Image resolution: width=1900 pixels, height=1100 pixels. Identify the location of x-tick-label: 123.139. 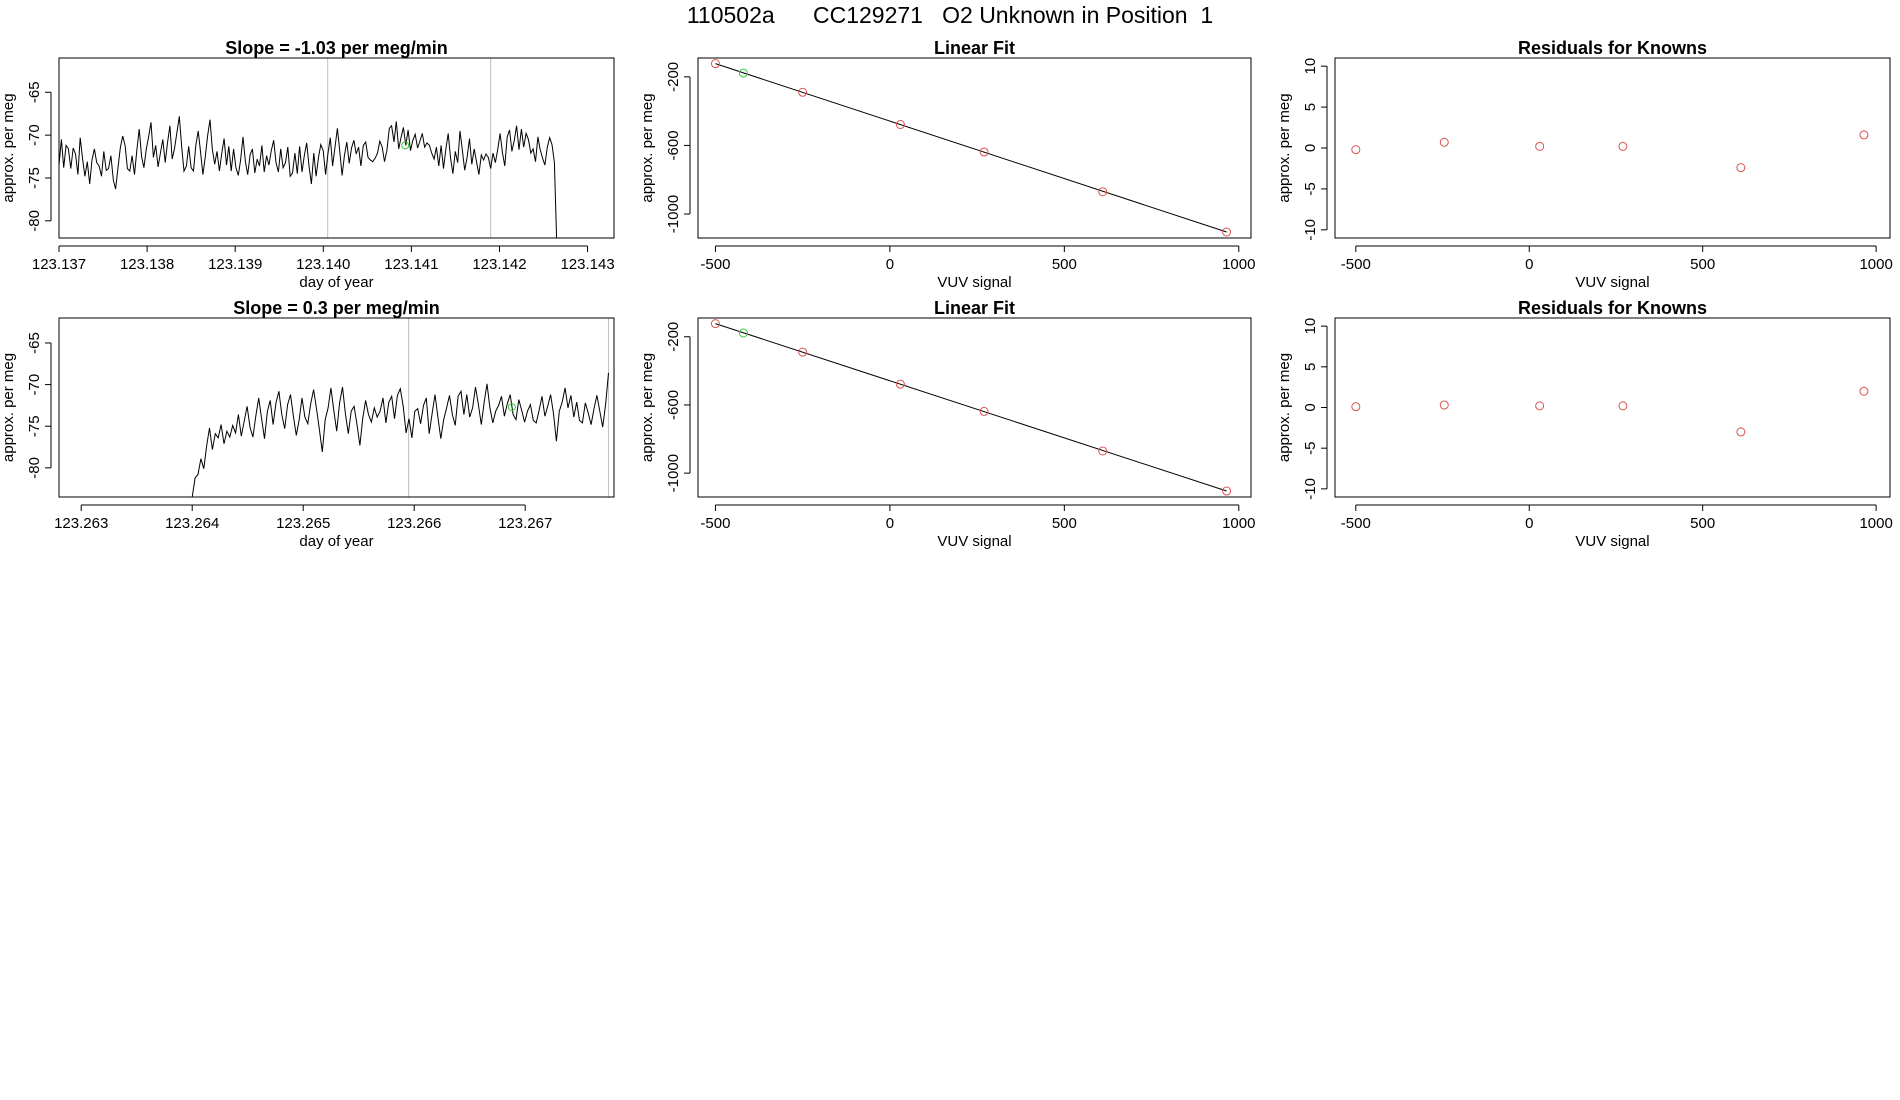
(235, 264).